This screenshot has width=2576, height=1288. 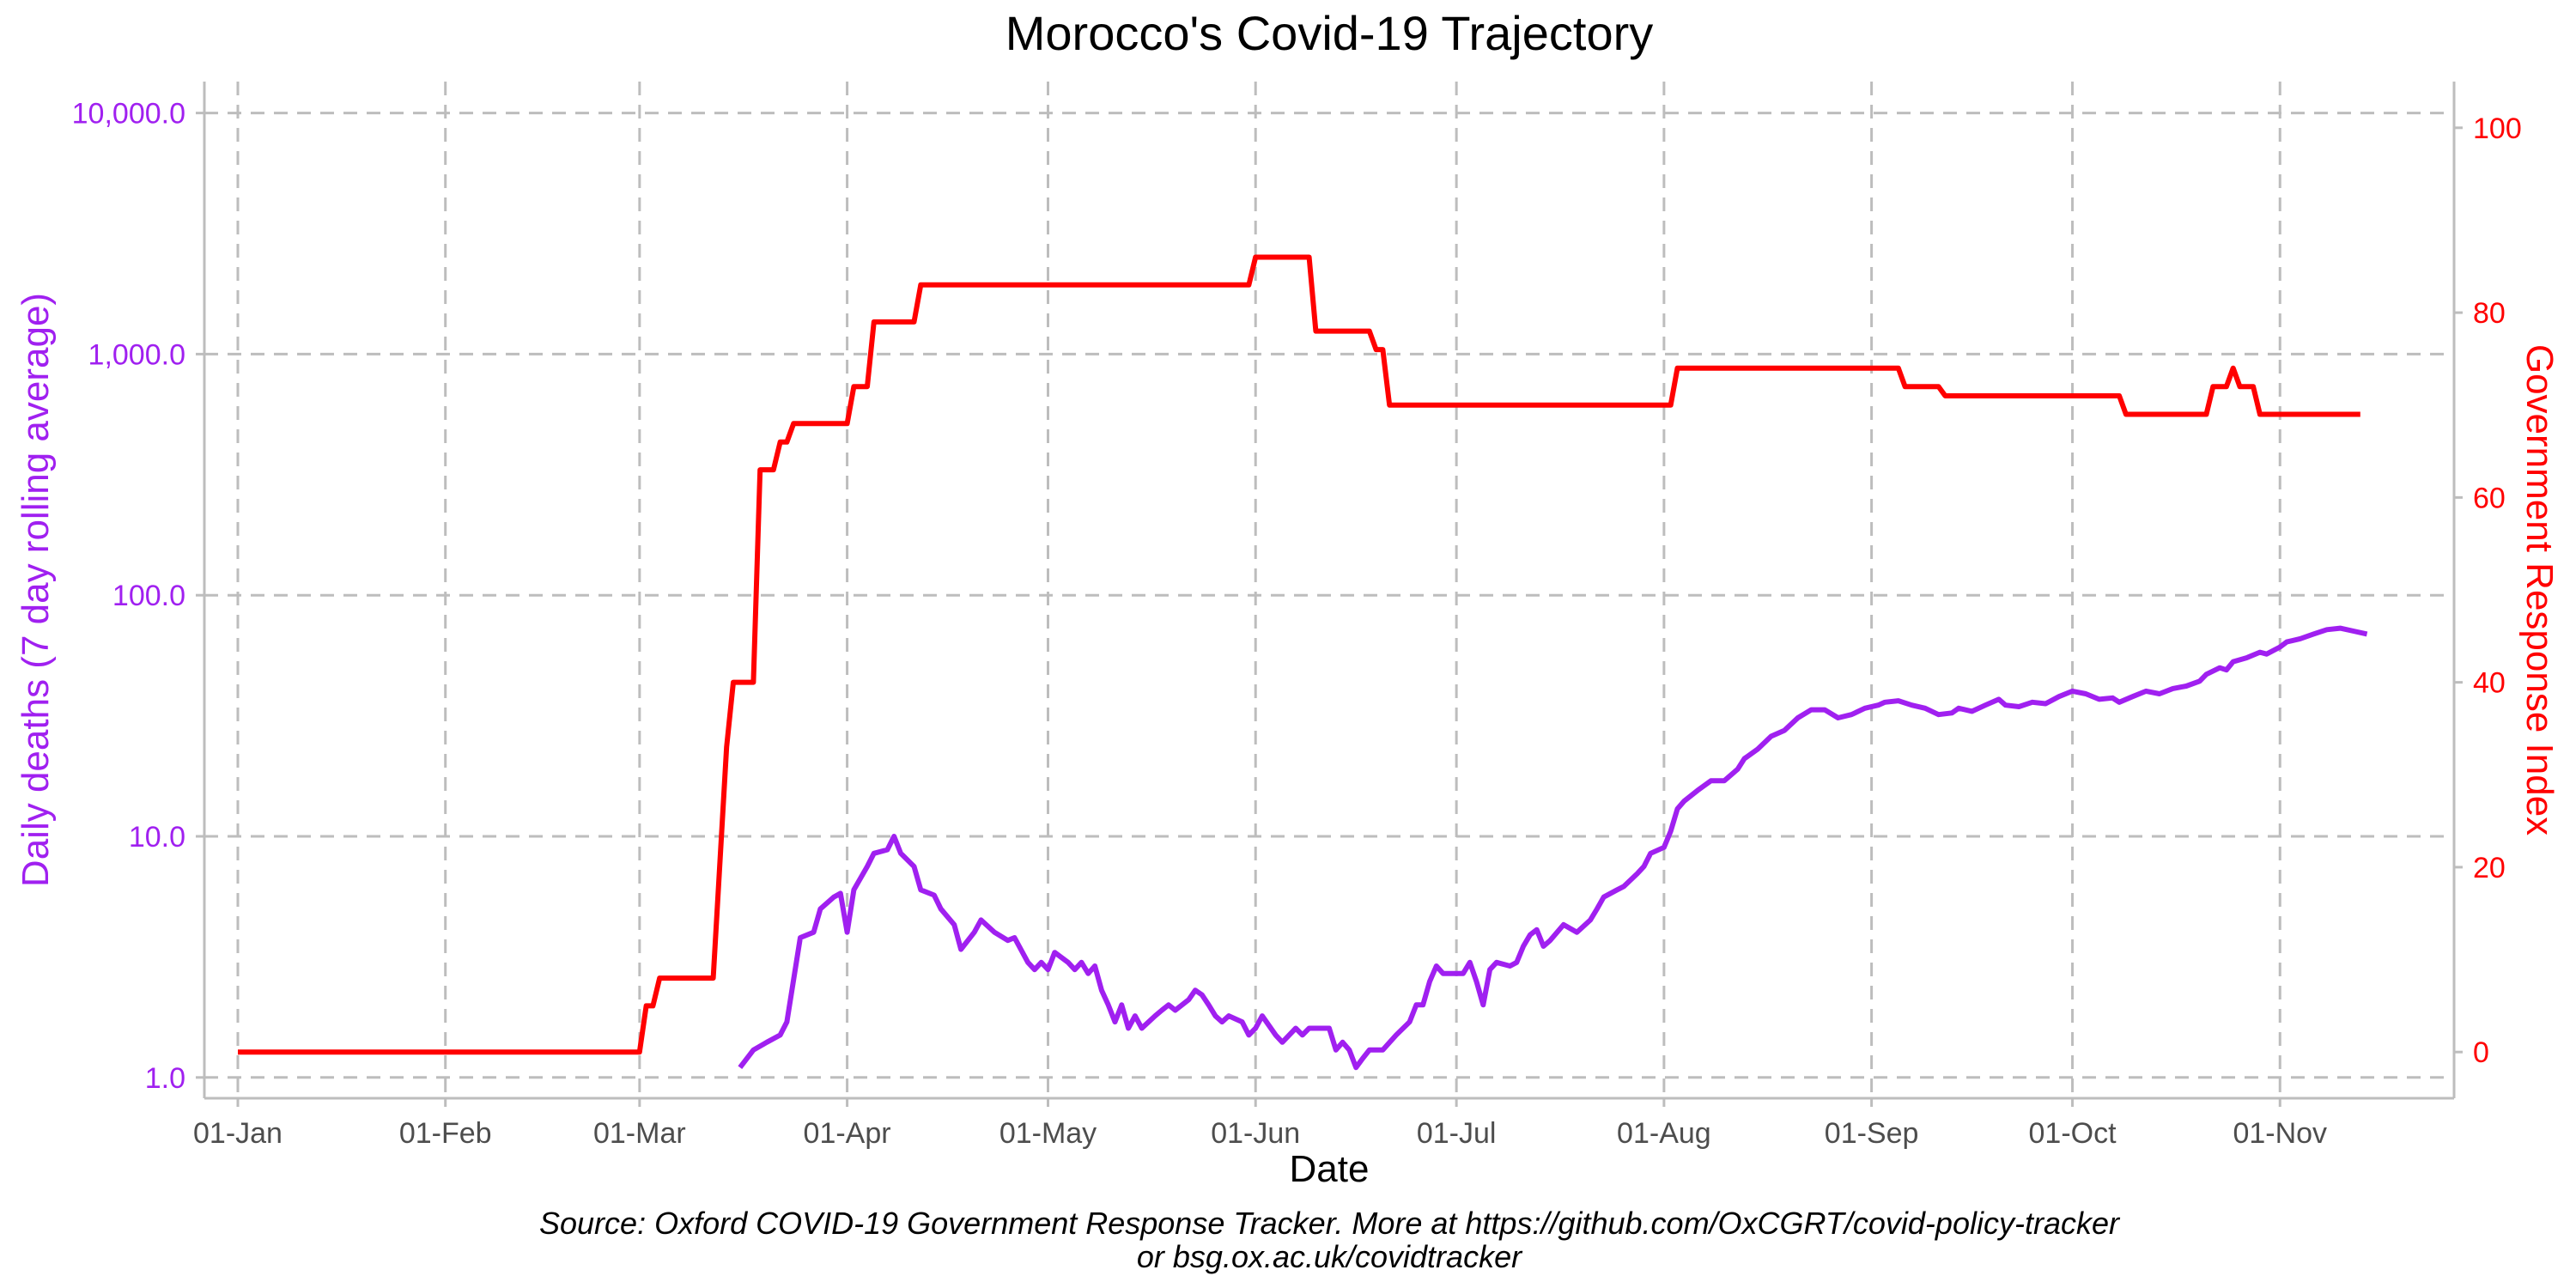 What do you see at coordinates (1048, 1133) in the screenshot?
I see `x-tick-label: 01-May` at bounding box center [1048, 1133].